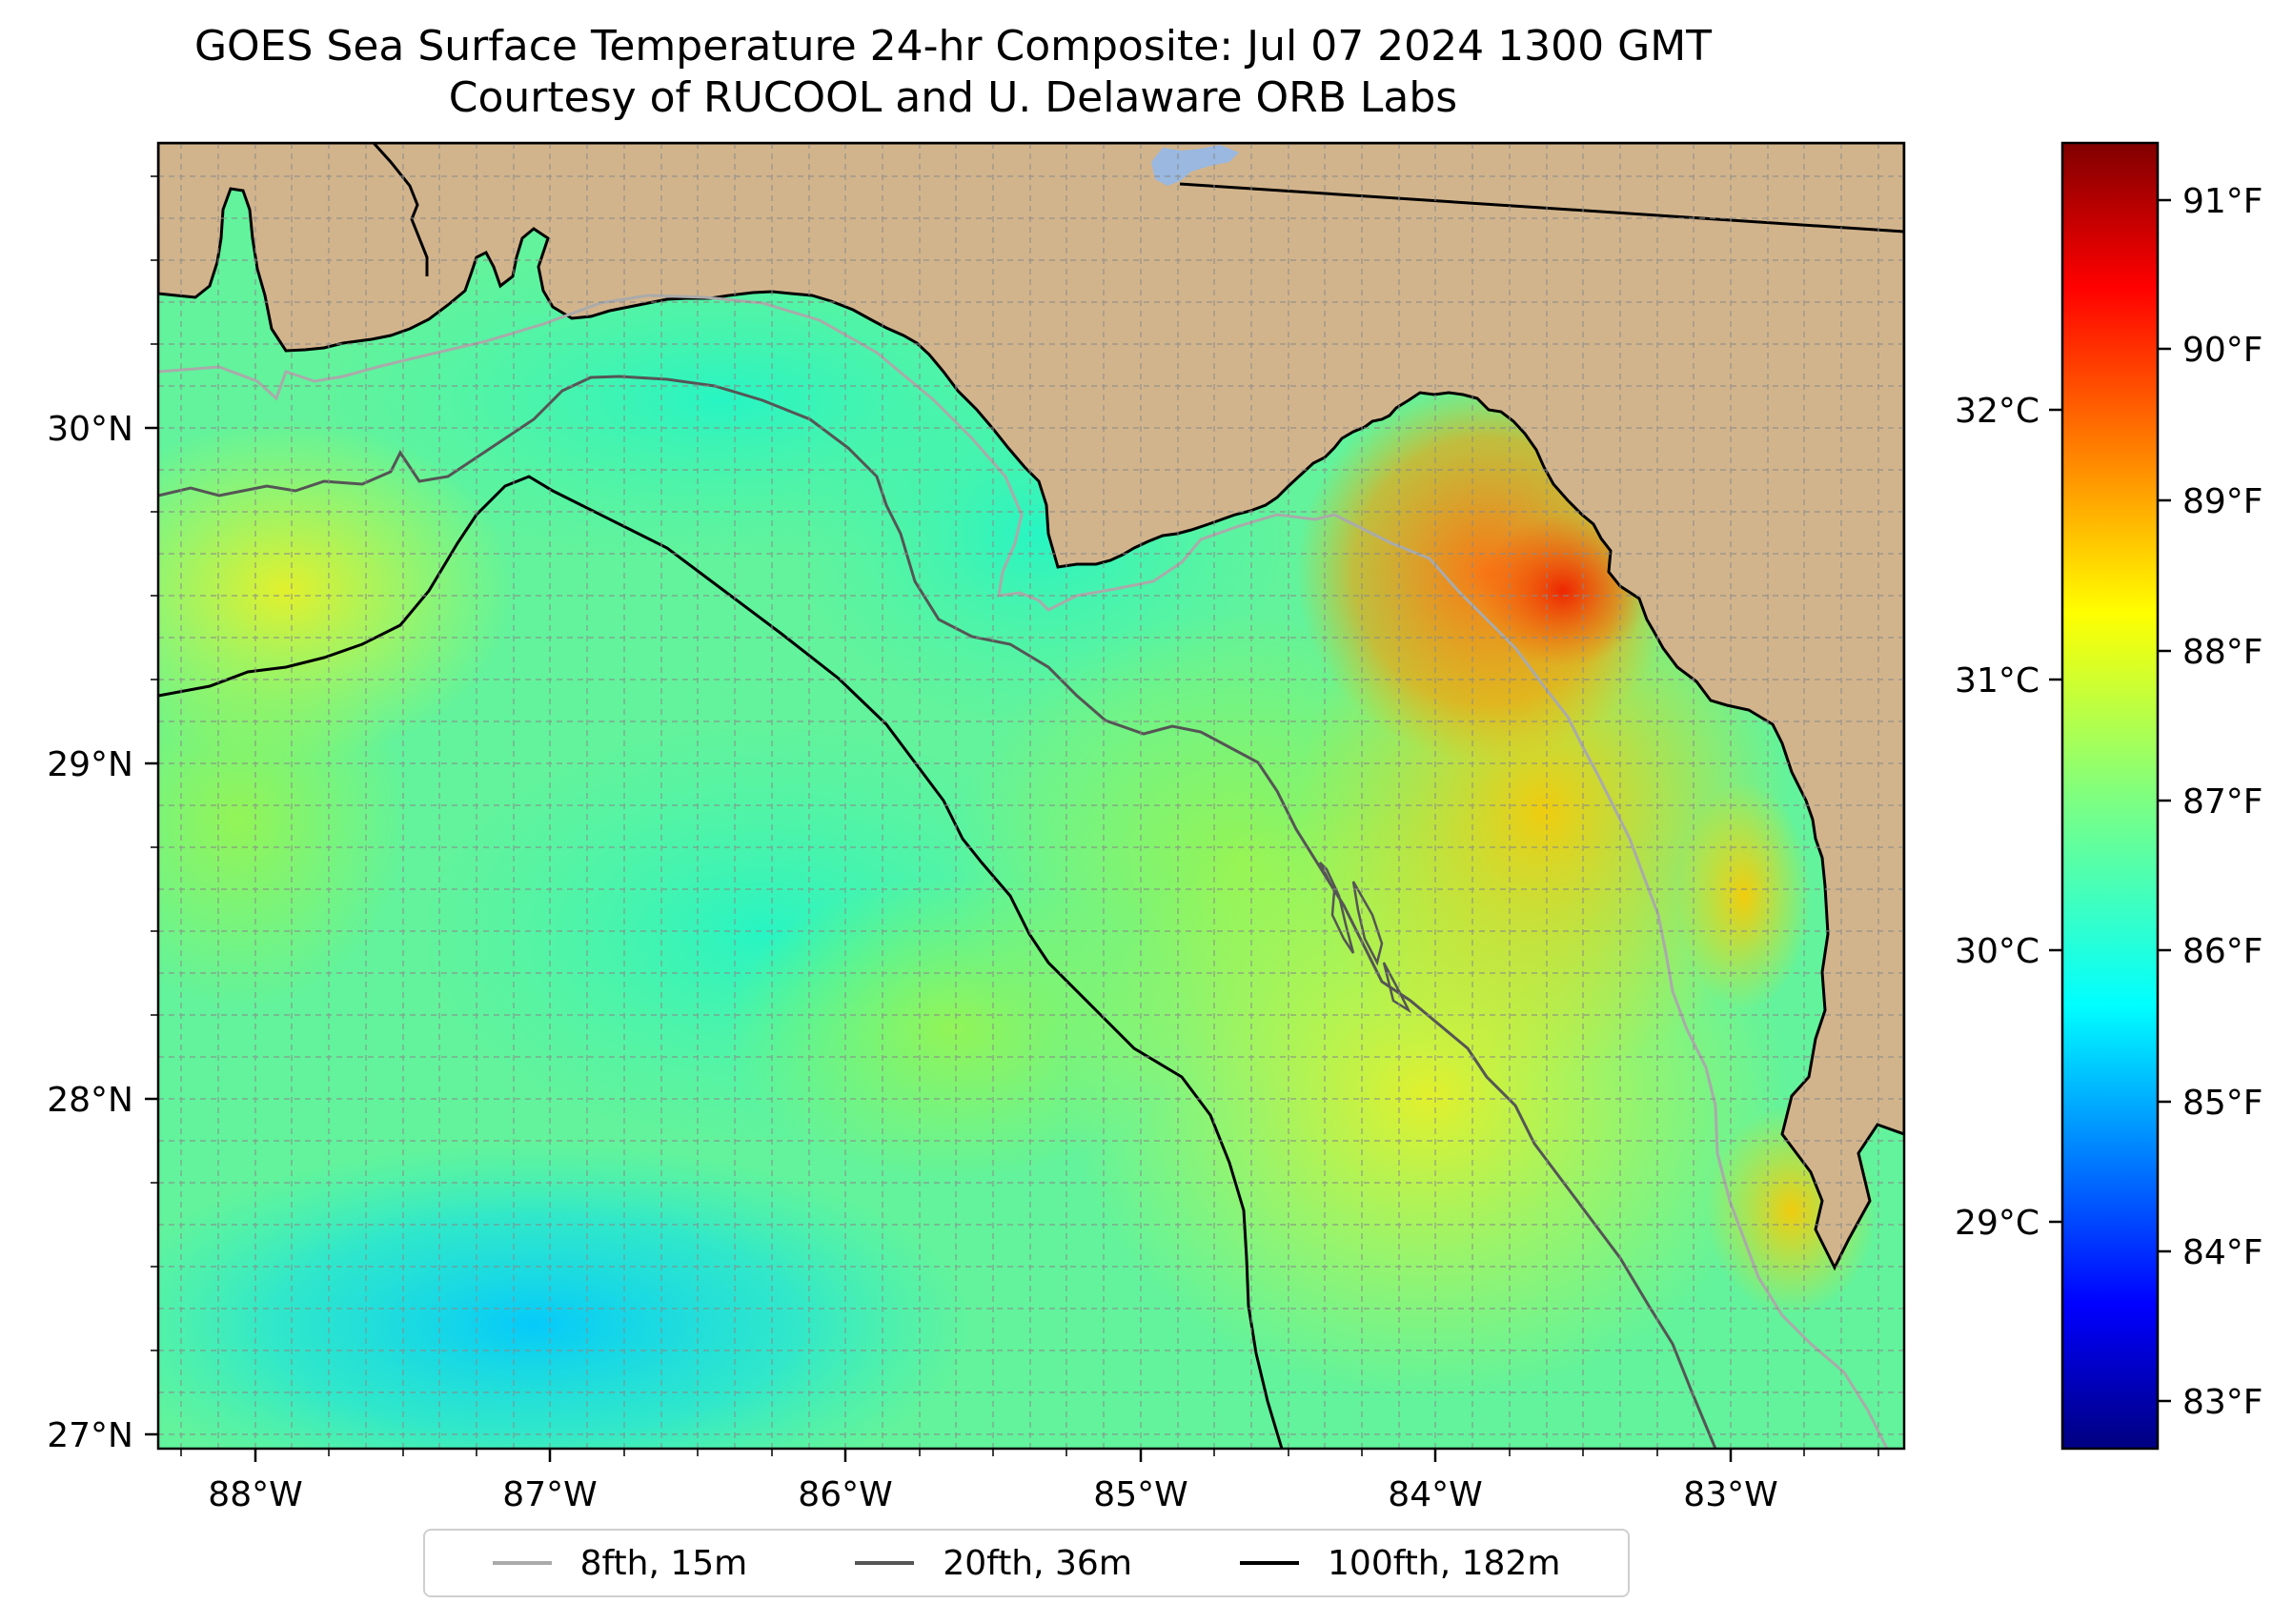  Describe the element at coordinates (993, 1494) in the screenshot. I see `lon-tick-labels: 88°W 87°W 86°W 85°W 84°W 83°W` at that location.